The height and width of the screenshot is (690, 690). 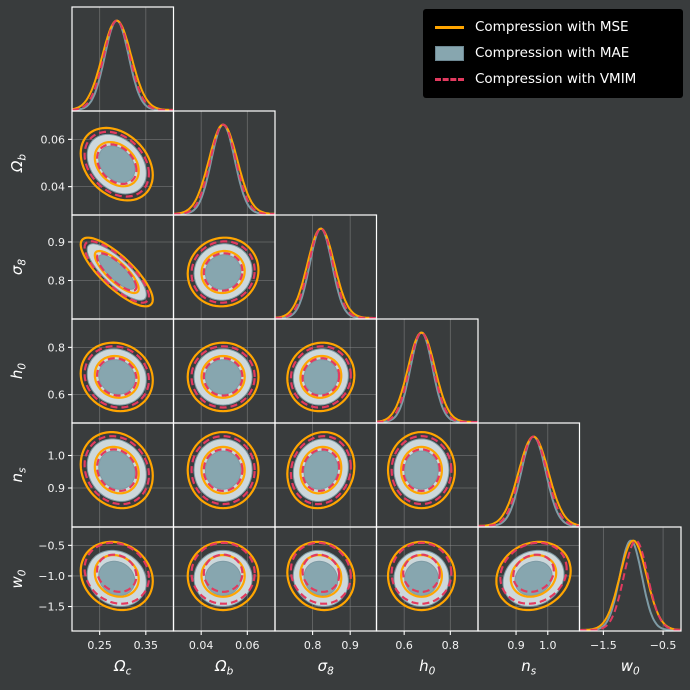 I want to click on panel-omega_b-omega_b, so click(x=224, y=163).